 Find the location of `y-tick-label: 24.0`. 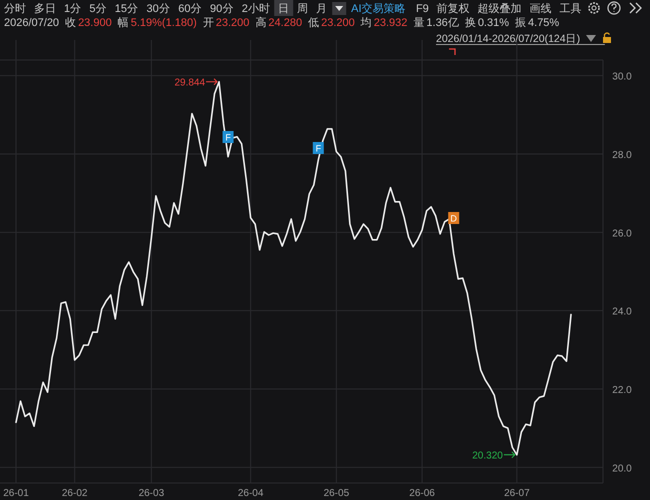

y-tick-label: 24.0 is located at coordinates (622, 312).